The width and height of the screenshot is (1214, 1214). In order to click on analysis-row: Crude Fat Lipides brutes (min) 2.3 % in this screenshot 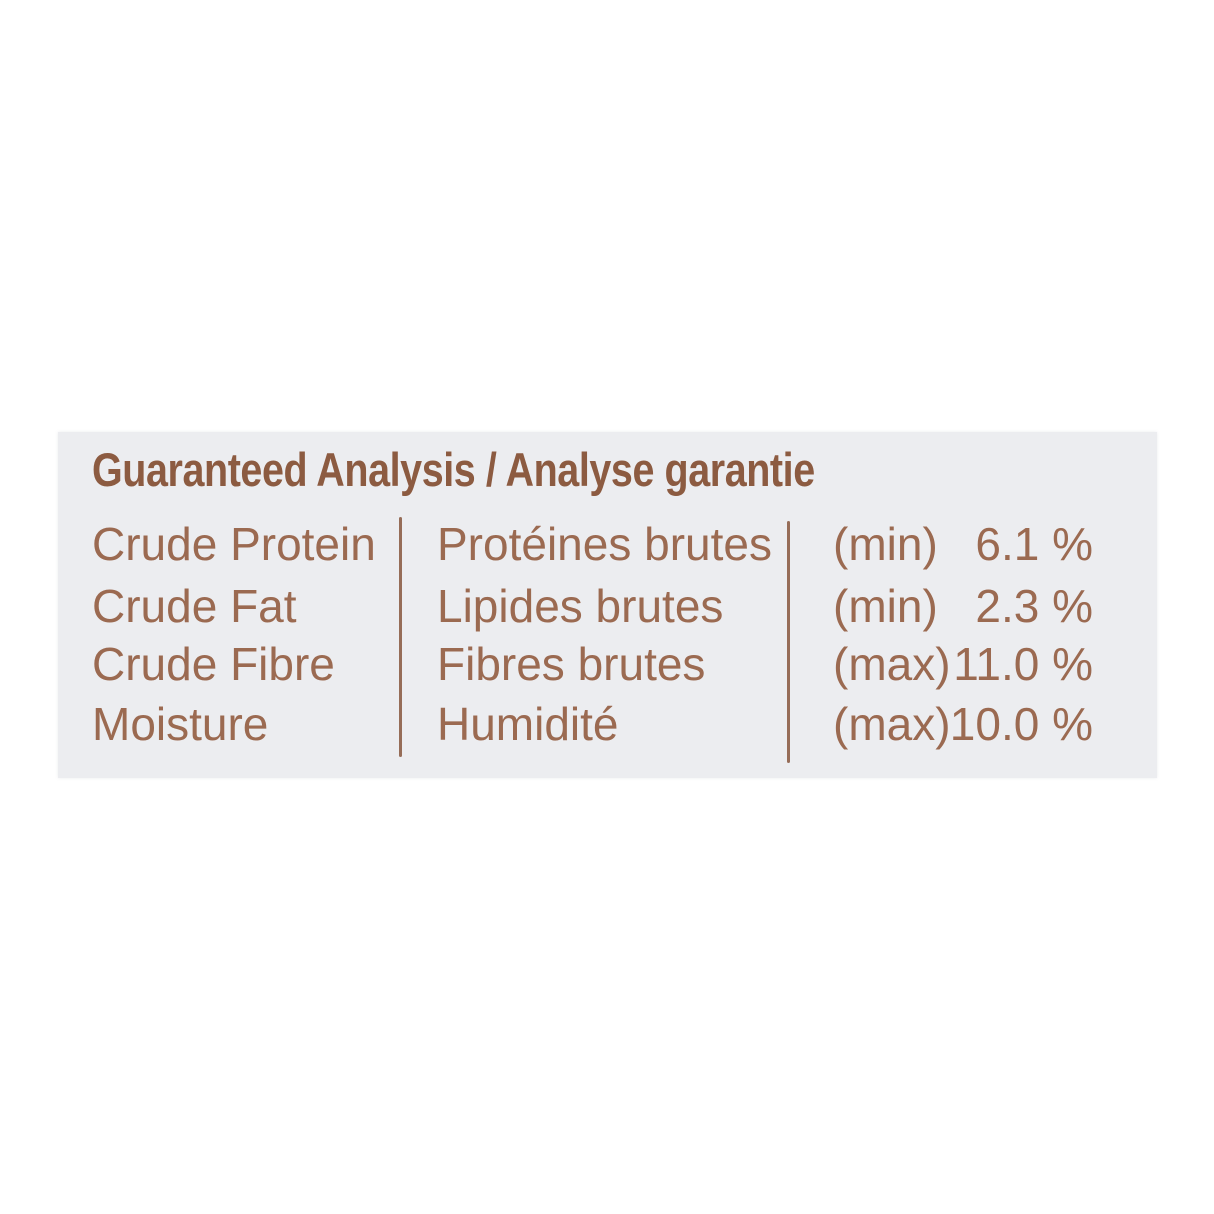, I will do `click(607, 608)`.